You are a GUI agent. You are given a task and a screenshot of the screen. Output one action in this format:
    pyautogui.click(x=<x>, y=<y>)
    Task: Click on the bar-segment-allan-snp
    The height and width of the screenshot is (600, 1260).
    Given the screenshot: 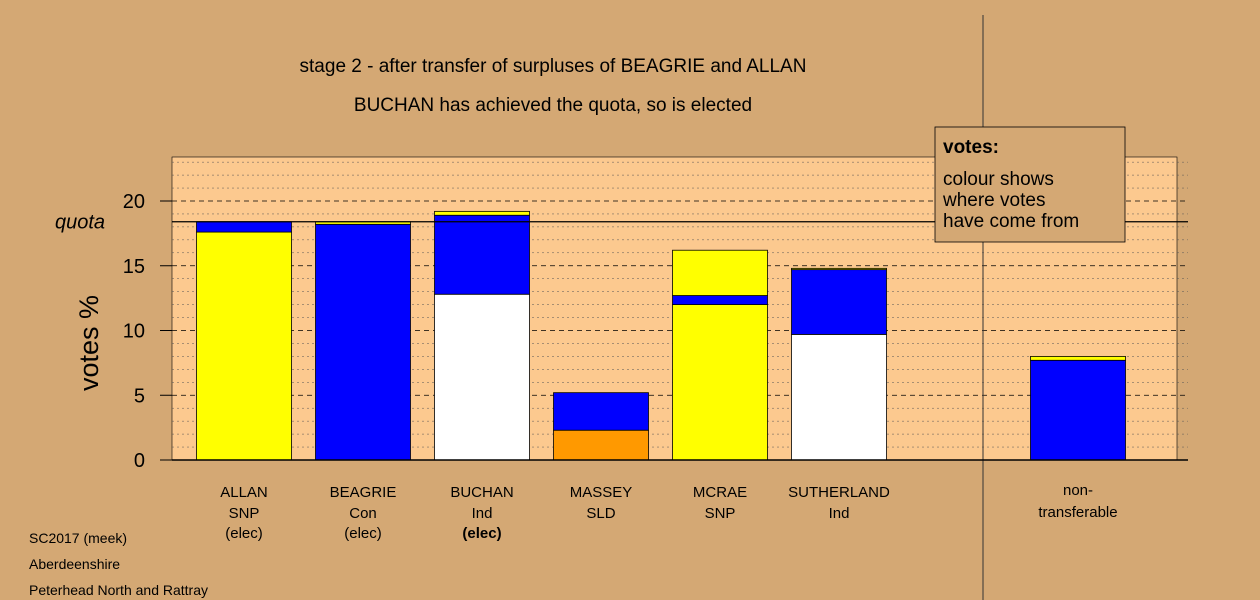 What is the action you would take?
    pyautogui.click(x=244, y=346)
    